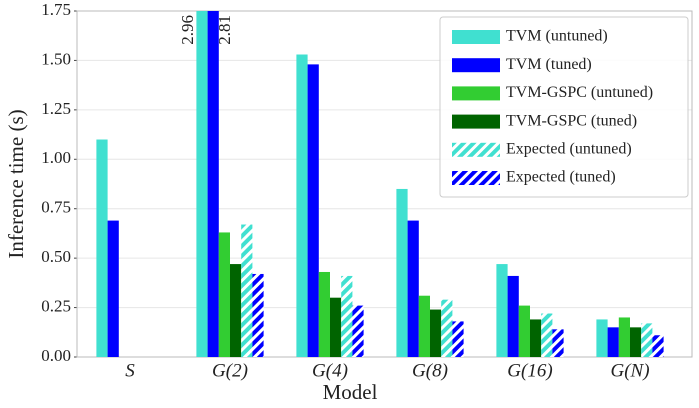  What do you see at coordinates (56, 207) in the screenshot?
I see `y-tick-label: 0.75` at bounding box center [56, 207].